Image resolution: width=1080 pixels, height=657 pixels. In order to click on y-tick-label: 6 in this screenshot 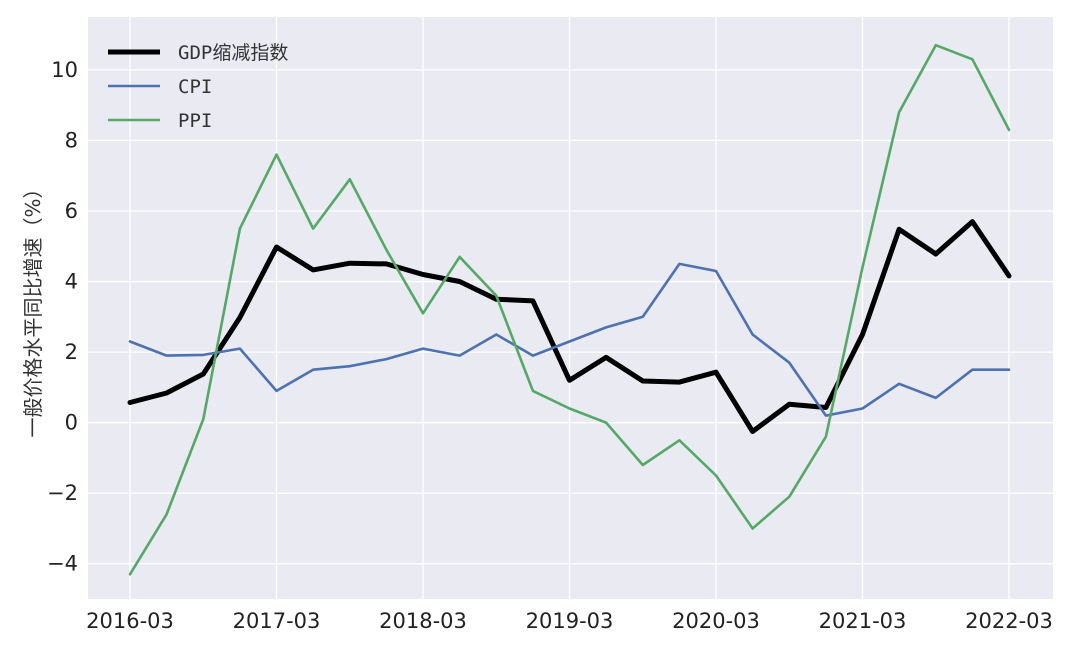, I will do `click(71, 211)`.